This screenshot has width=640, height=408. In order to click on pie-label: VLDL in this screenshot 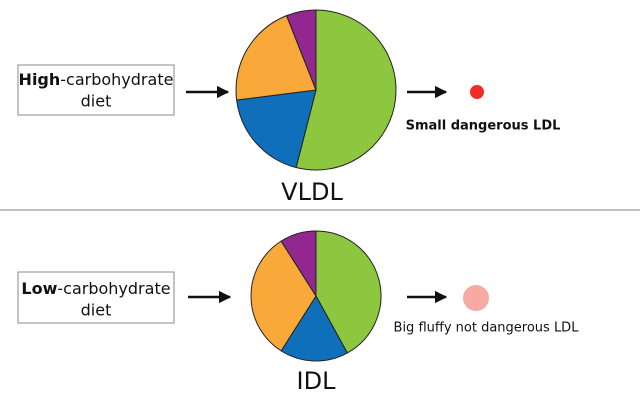, I will do `click(312, 192)`.